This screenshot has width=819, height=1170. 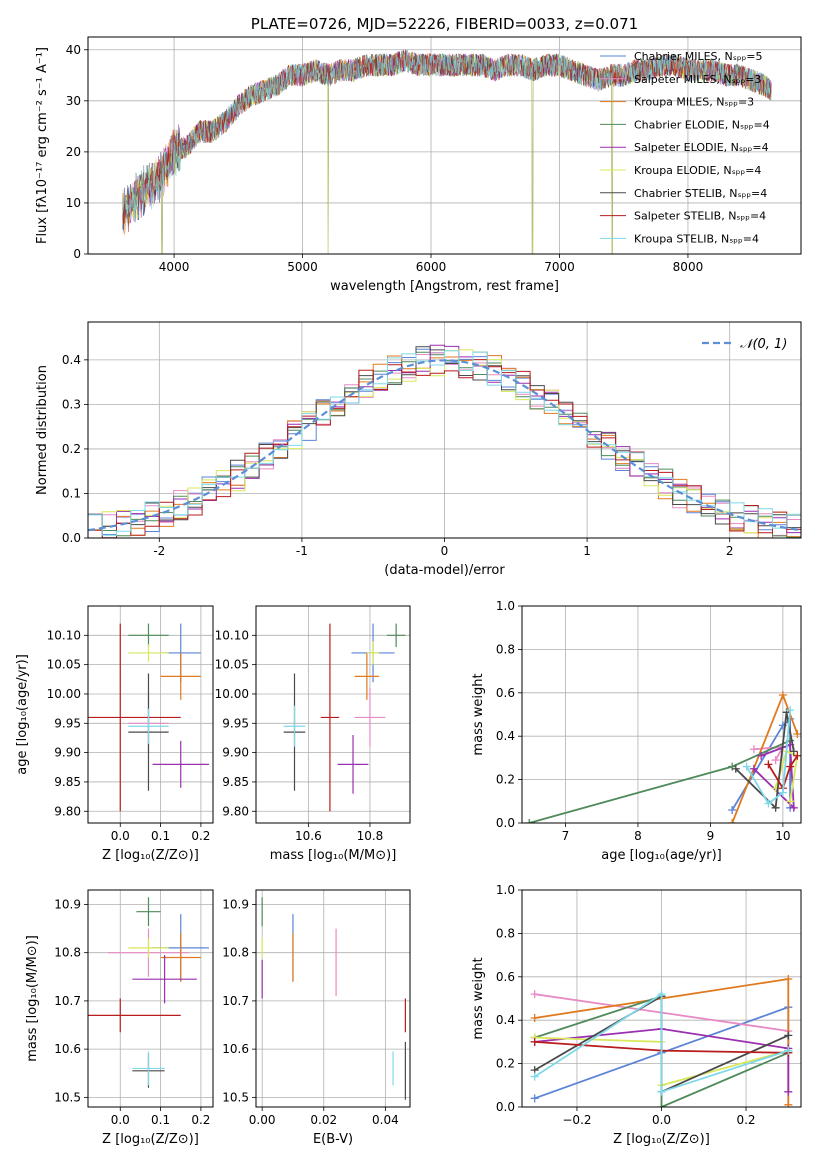 What do you see at coordinates (159, 551) in the screenshot?
I see `x-tick-label: -2` at bounding box center [159, 551].